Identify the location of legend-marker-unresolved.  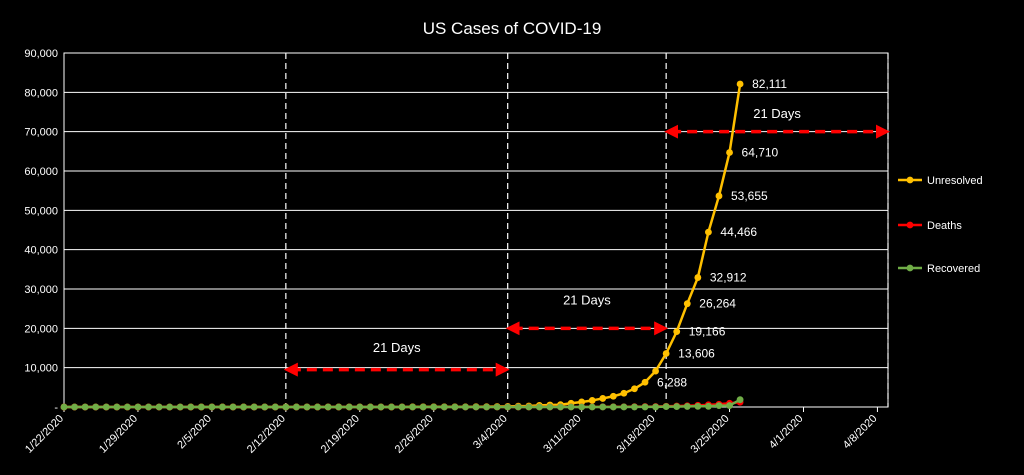
(910, 180).